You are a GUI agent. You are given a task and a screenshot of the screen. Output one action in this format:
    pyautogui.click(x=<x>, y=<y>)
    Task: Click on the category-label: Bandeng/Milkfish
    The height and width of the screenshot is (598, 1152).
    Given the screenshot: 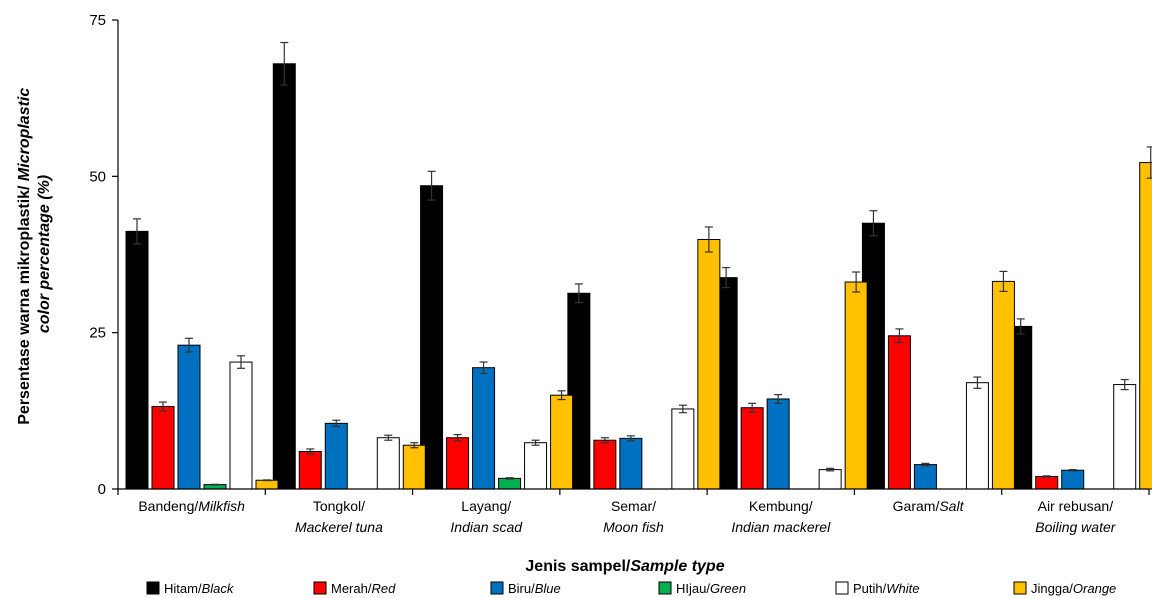 What is the action you would take?
    pyautogui.click(x=191, y=506)
    